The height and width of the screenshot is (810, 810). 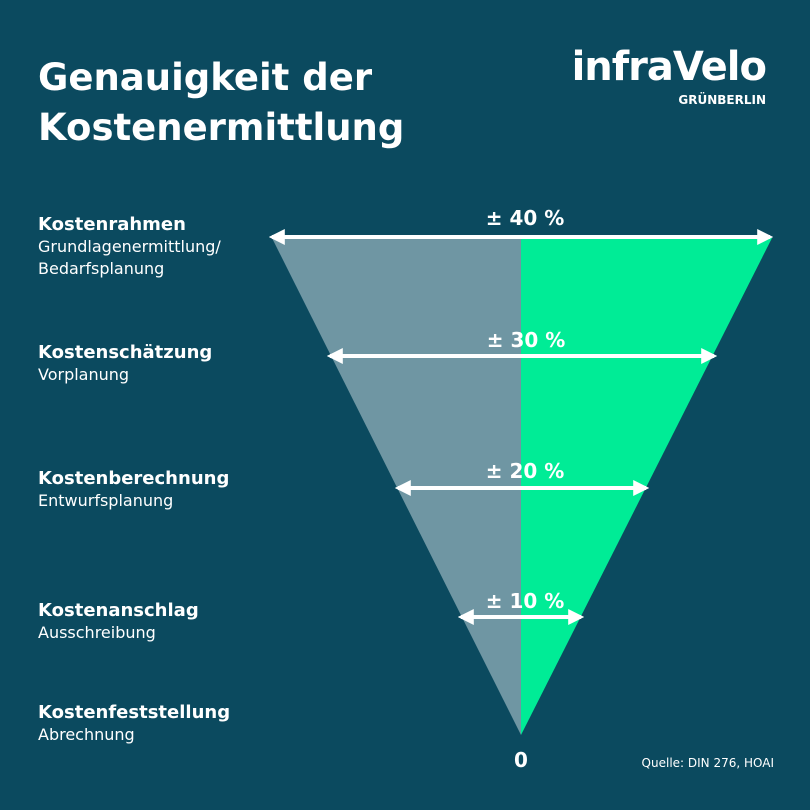 What do you see at coordinates (112, 224) in the screenshot?
I see `stage-name: Kostenrahmen` at bounding box center [112, 224].